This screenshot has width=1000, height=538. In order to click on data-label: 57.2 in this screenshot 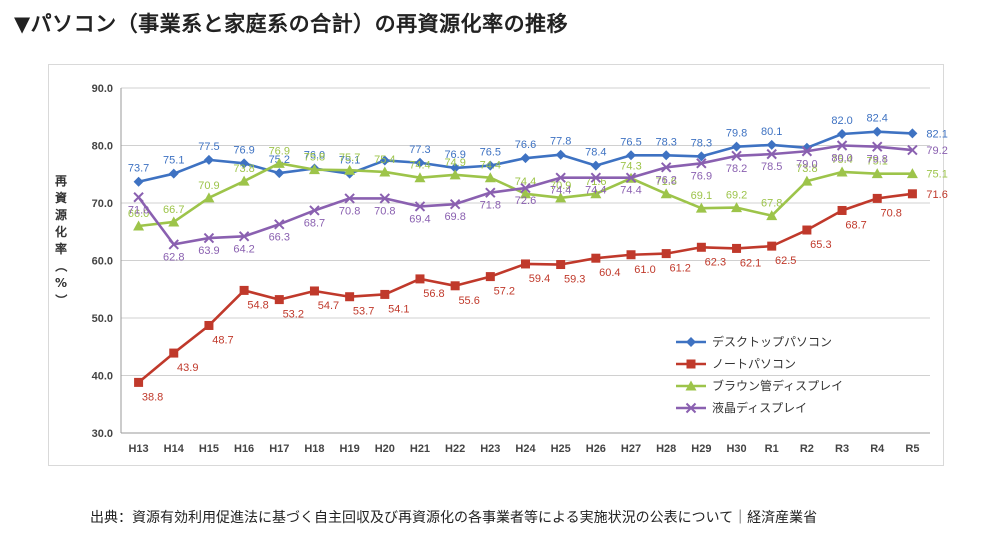, I will do `click(504, 292)`.